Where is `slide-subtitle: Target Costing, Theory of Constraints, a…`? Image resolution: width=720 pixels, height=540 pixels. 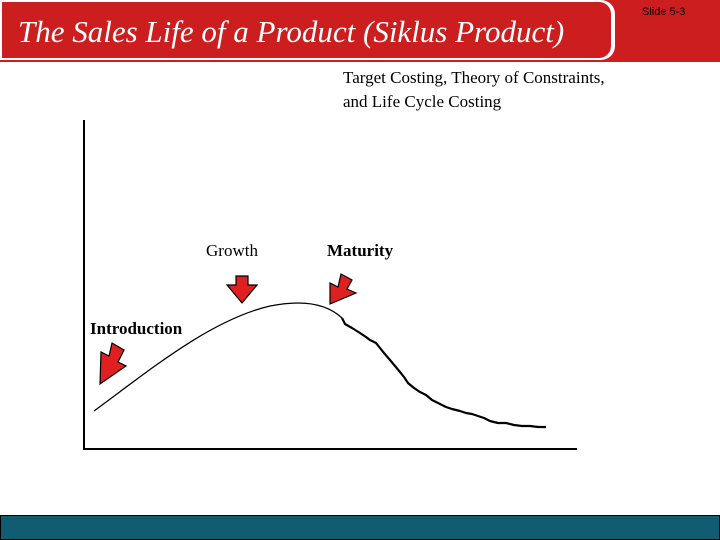
slide-subtitle: Target Costing, Theory of Constraints, a… is located at coordinates (523, 90).